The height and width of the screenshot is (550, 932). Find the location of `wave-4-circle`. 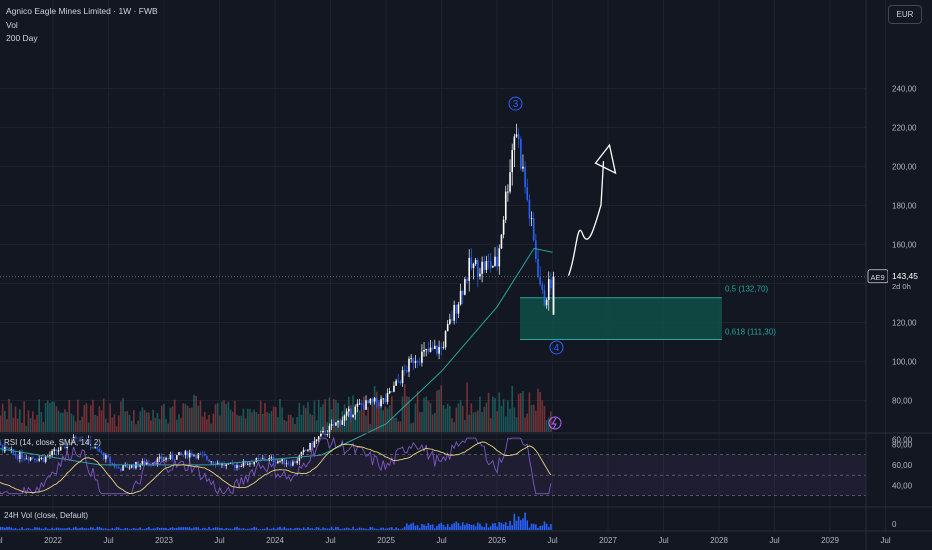

wave-4-circle is located at coordinates (556, 347).